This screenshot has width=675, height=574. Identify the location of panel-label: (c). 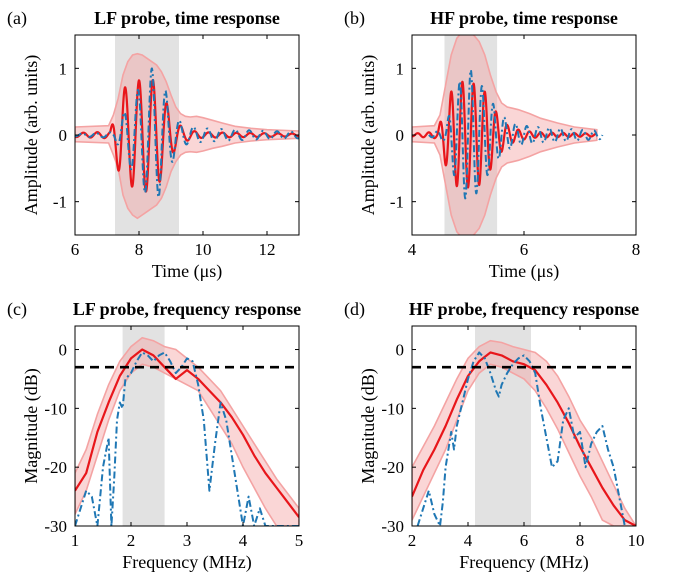
(17, 309).